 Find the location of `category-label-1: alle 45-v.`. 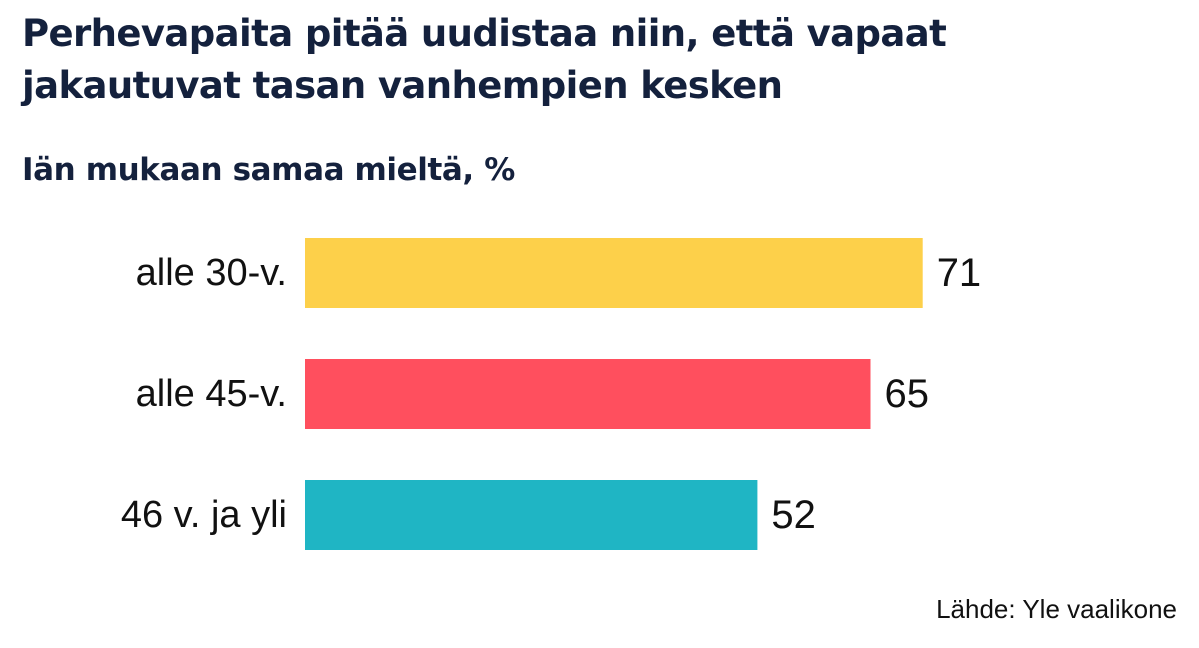

category-label-1: alle 45-v. is located at coordinates (211, 394).